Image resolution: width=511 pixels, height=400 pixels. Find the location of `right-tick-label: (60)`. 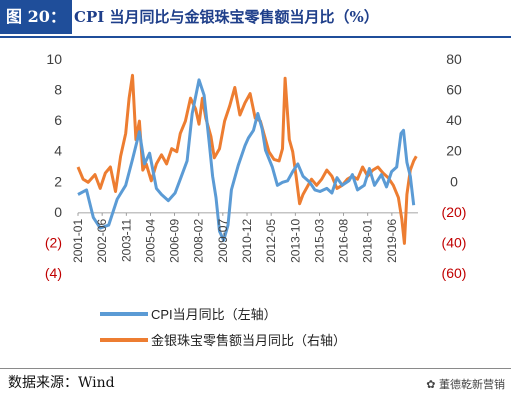

right-tick-label: (60) is located at coordinates (454, 273).